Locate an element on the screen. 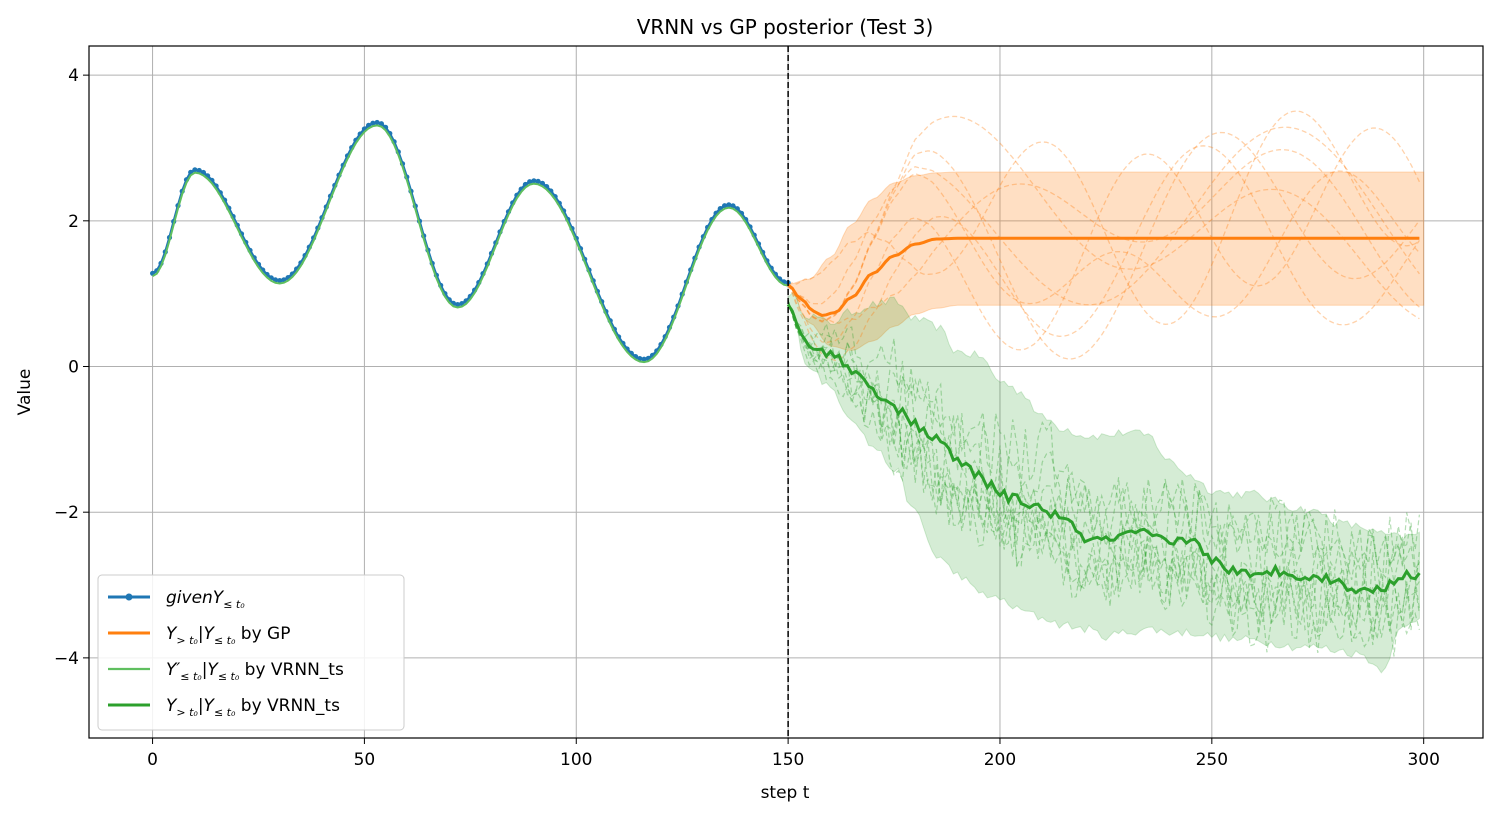 This screenshot has width=1498, height=817. legend-box is located at coordinates (251, 652).